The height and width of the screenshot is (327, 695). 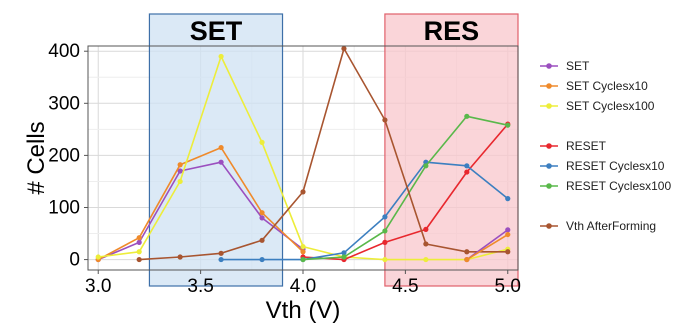 What do you see at coordinates (64, 51) in the screenshot?
I see `y-tick-label: 400` at bounding box center [64, 51].